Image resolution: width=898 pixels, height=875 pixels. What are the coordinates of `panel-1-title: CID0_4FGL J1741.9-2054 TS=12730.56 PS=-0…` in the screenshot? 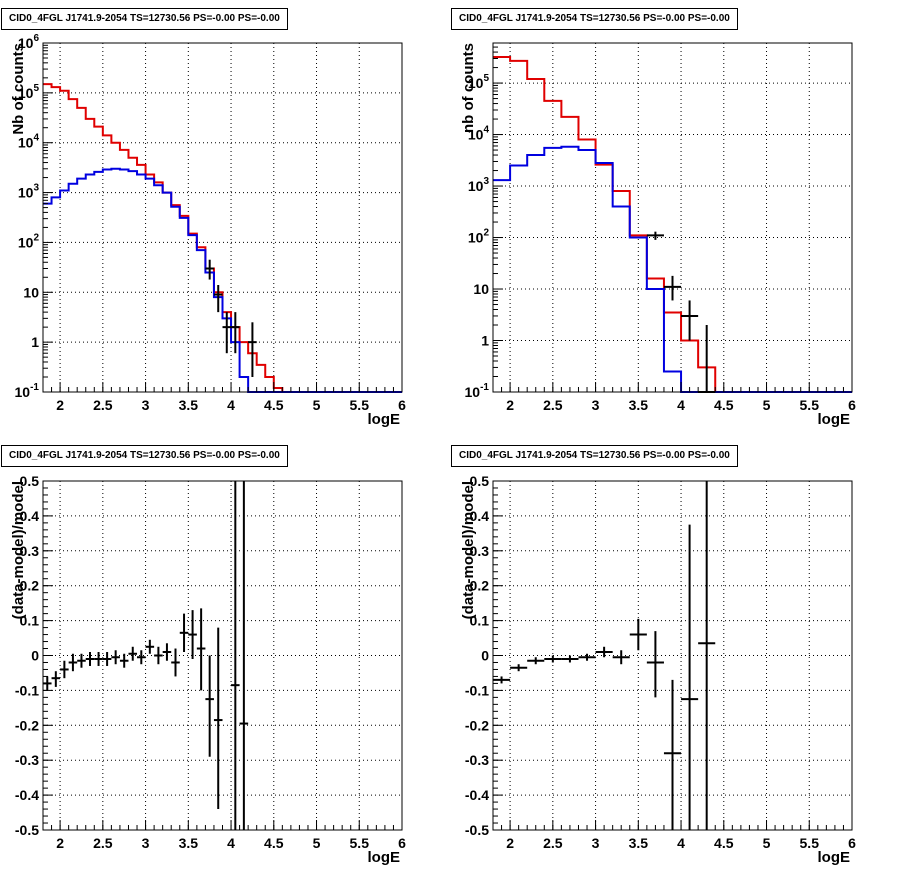 It's located at (144, 19).